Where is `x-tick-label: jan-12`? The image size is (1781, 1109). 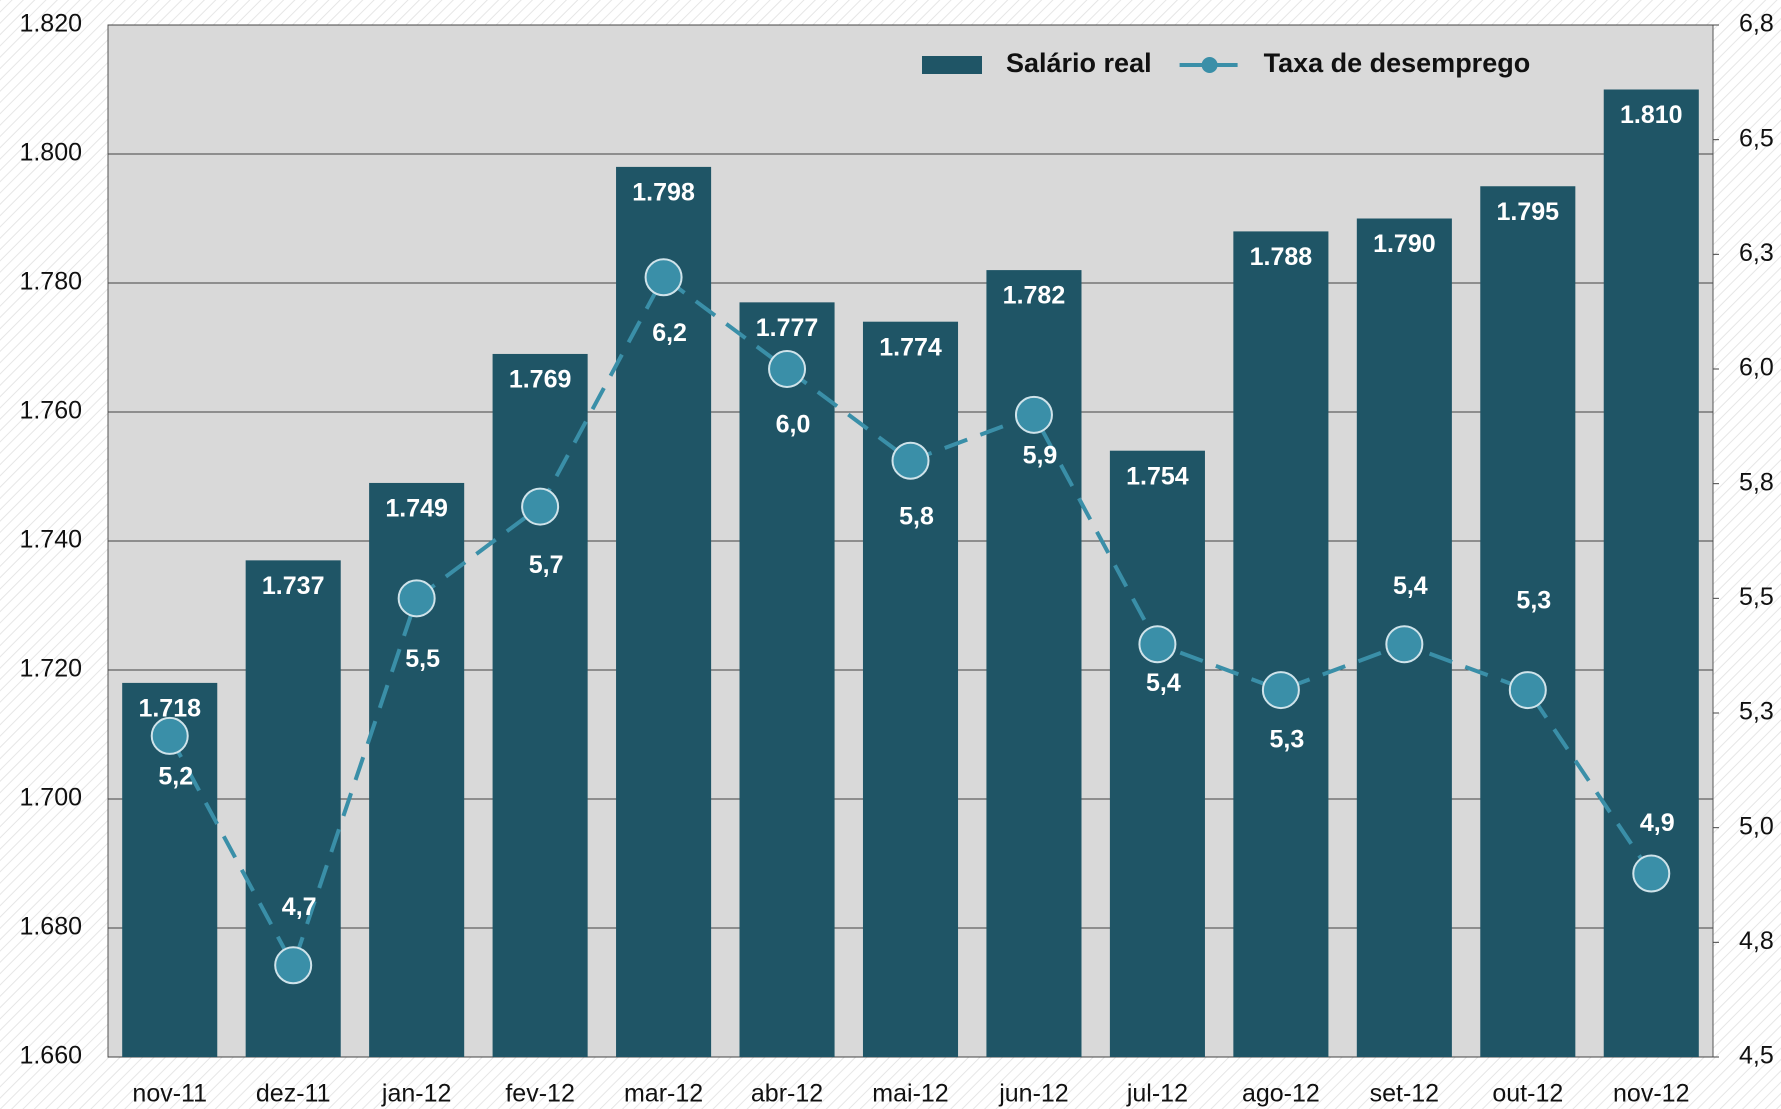
x-tick-label: jan-12 is located at coordinates (416, 1094).